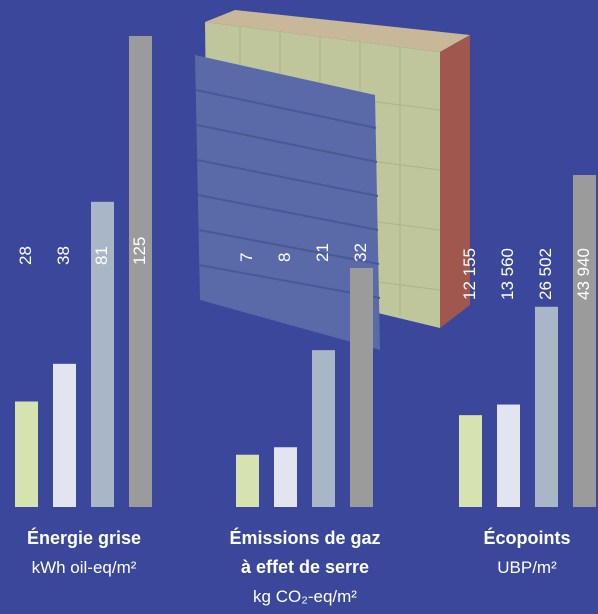 The height and width of the screenshot is (614, 598). Describe the element at coordinates (304, 537) in the screenshot. I see `group-title: Émissions de gaz` at that location.